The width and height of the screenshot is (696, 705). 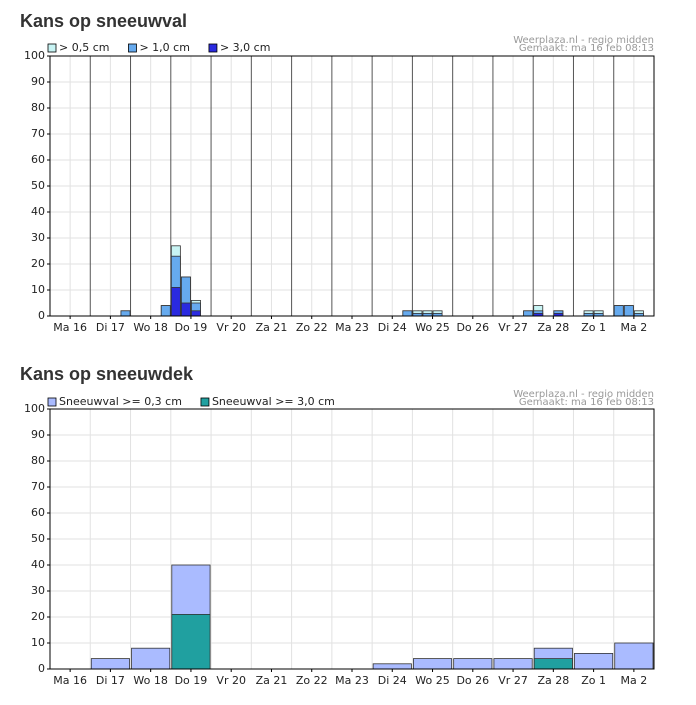 I want to click on chart-title: Kans op sneeuwval, so click(x=103, y=21).